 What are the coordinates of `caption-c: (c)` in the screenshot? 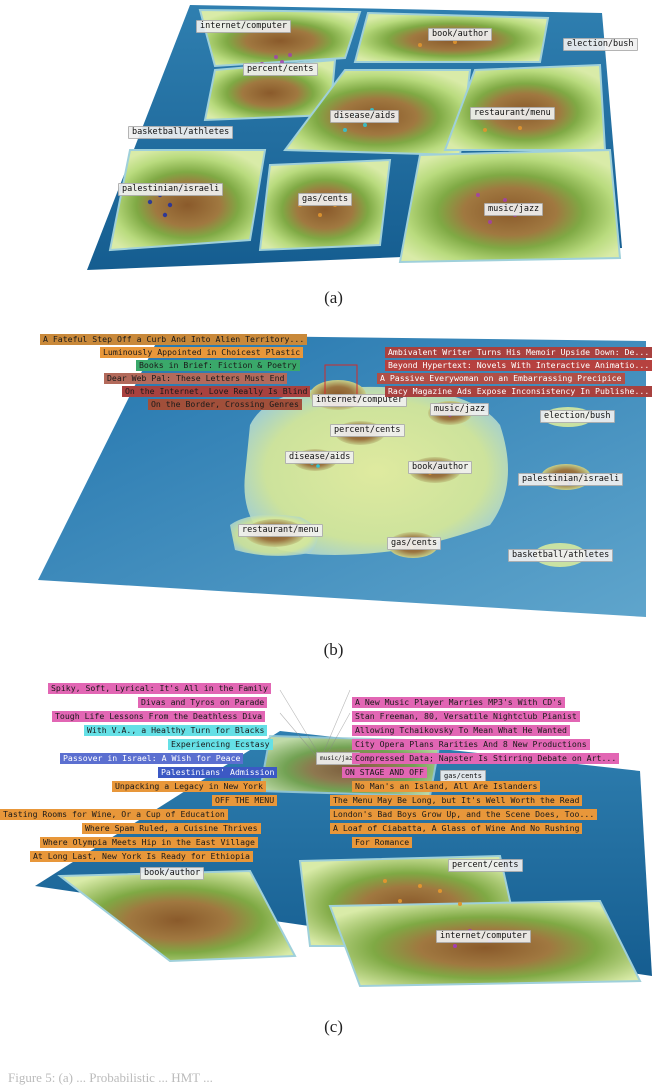 It's located at (333, 1026).